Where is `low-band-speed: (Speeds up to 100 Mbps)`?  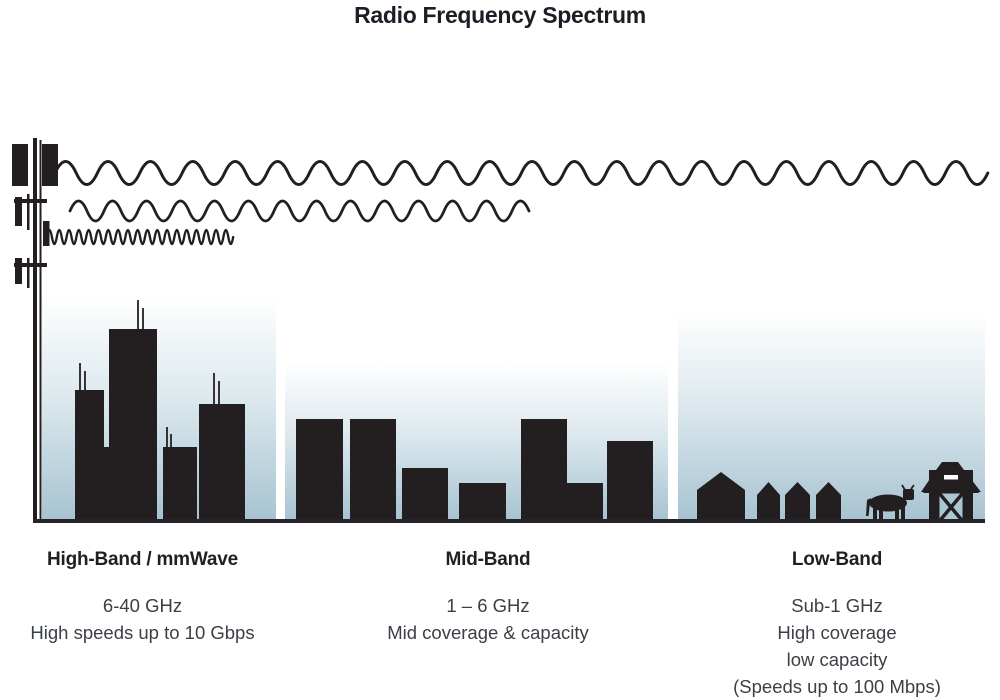 low-band-speed: (Speeds up to 100 Mbps) is located at coordinates (837, 686).